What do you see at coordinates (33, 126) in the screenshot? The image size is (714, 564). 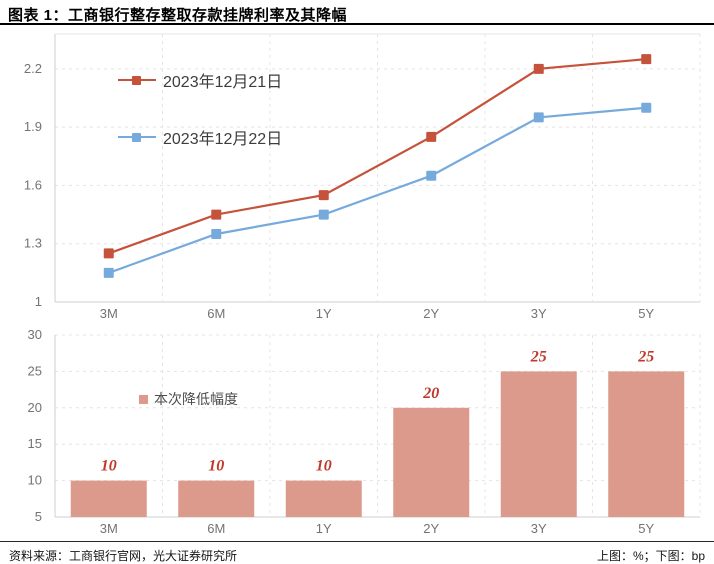 I see `y-tick-label: 1.9` at bounding box center [33, 126].